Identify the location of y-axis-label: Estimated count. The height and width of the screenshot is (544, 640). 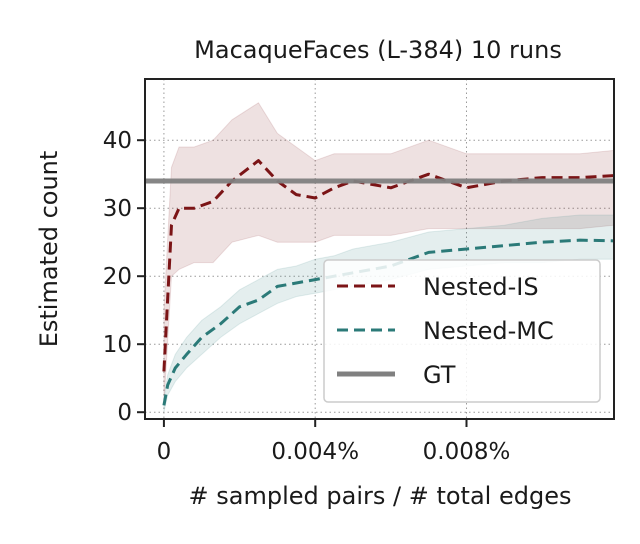
(49, 249).